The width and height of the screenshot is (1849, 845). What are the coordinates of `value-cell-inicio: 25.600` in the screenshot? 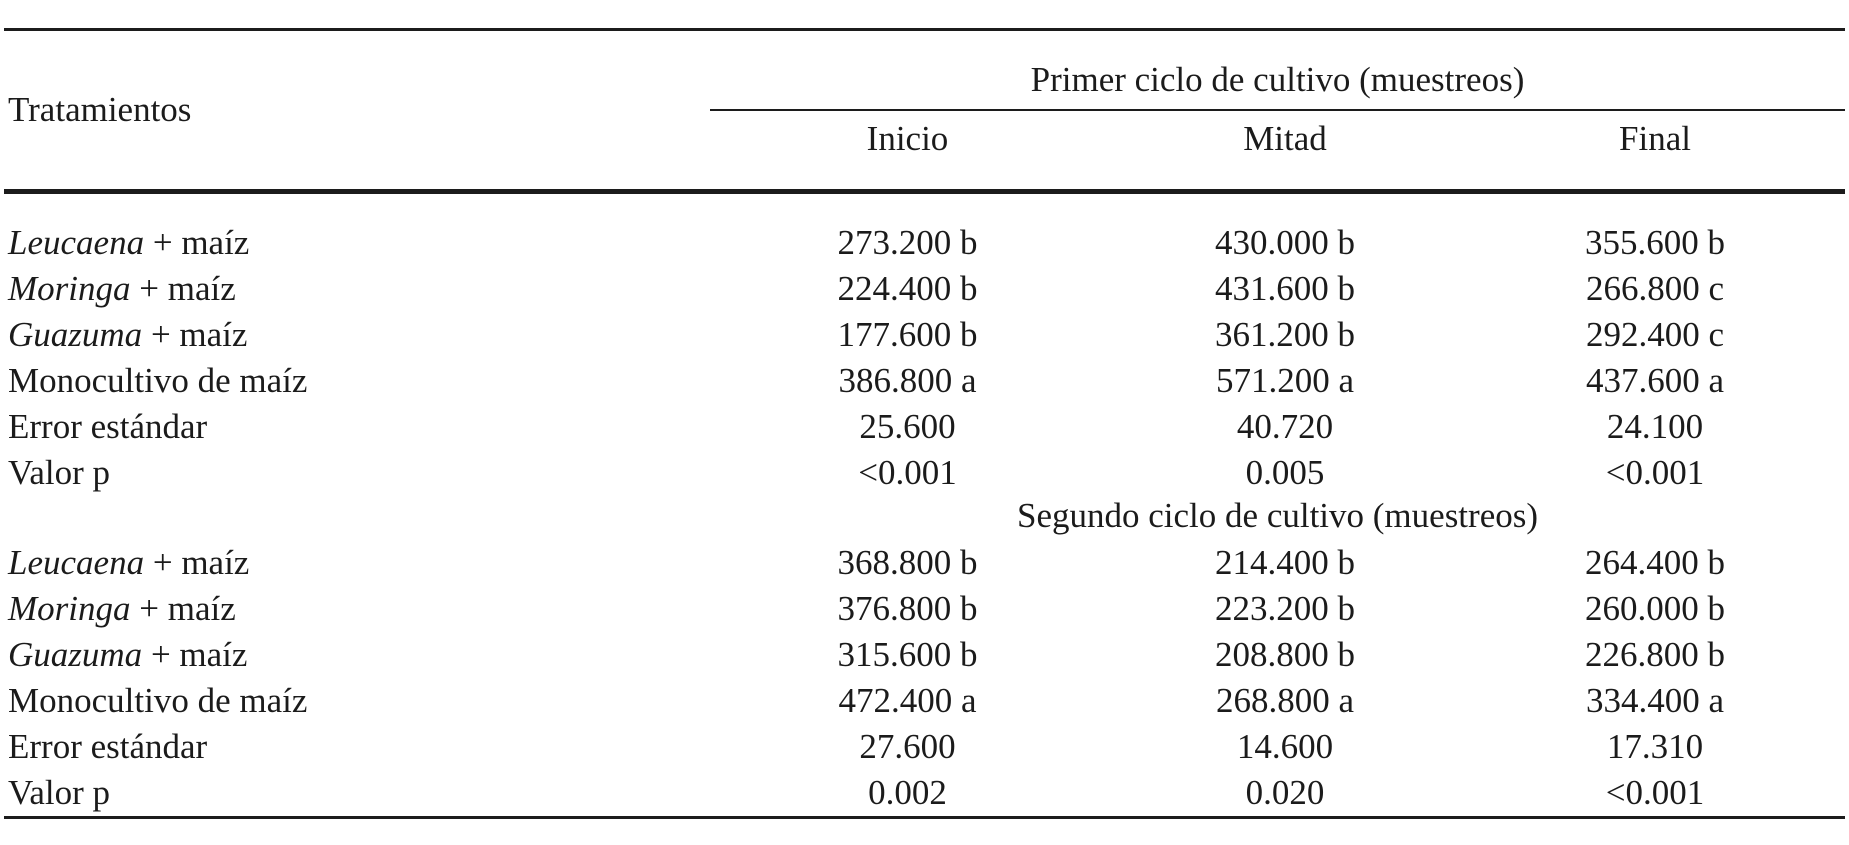 It's located at (907, 426).